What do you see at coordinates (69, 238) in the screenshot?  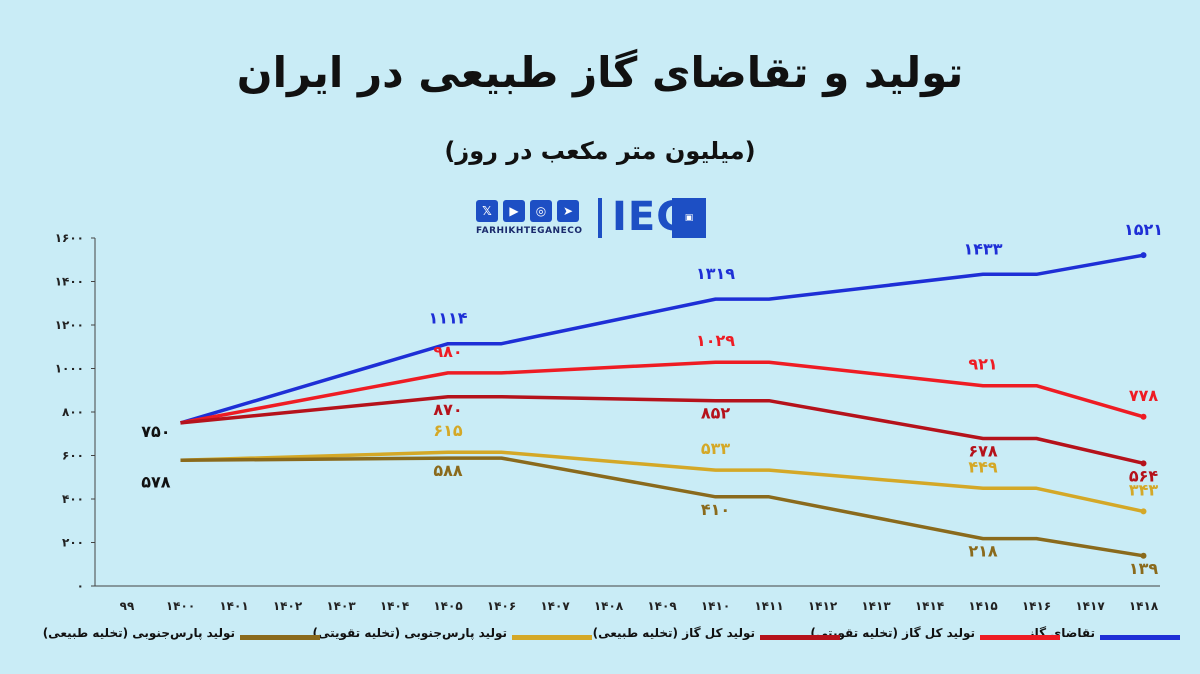 I see `y-tick-label: ۱۶۰۰` at bounding box center [69, 238].